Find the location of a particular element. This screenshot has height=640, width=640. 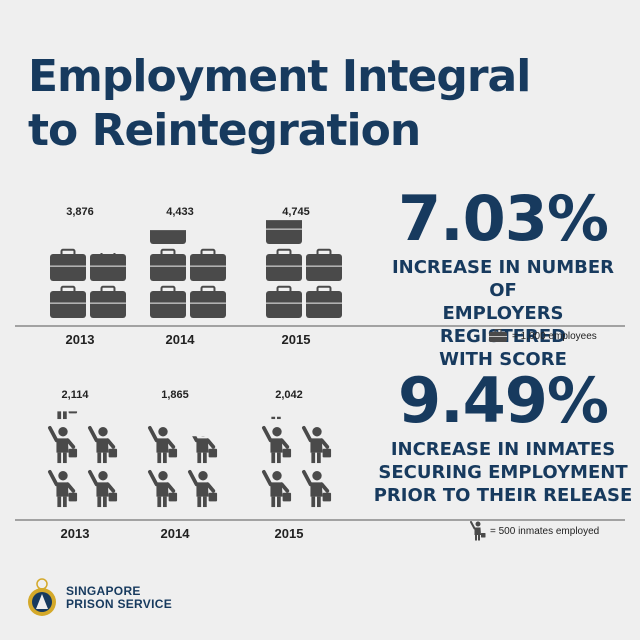

employer-stat-value: 7.03% is located at coordinates (503, 218).